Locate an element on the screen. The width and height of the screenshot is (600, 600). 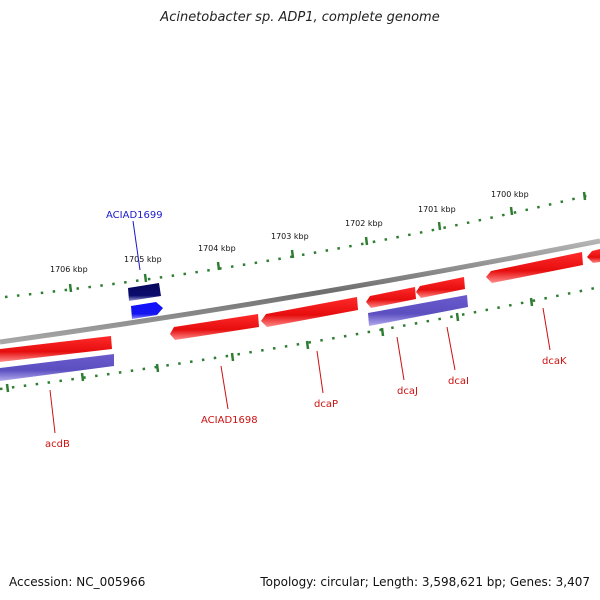
gene-label-ACIAD1698: ACIAD1698 is located at coordinates (229, 420).